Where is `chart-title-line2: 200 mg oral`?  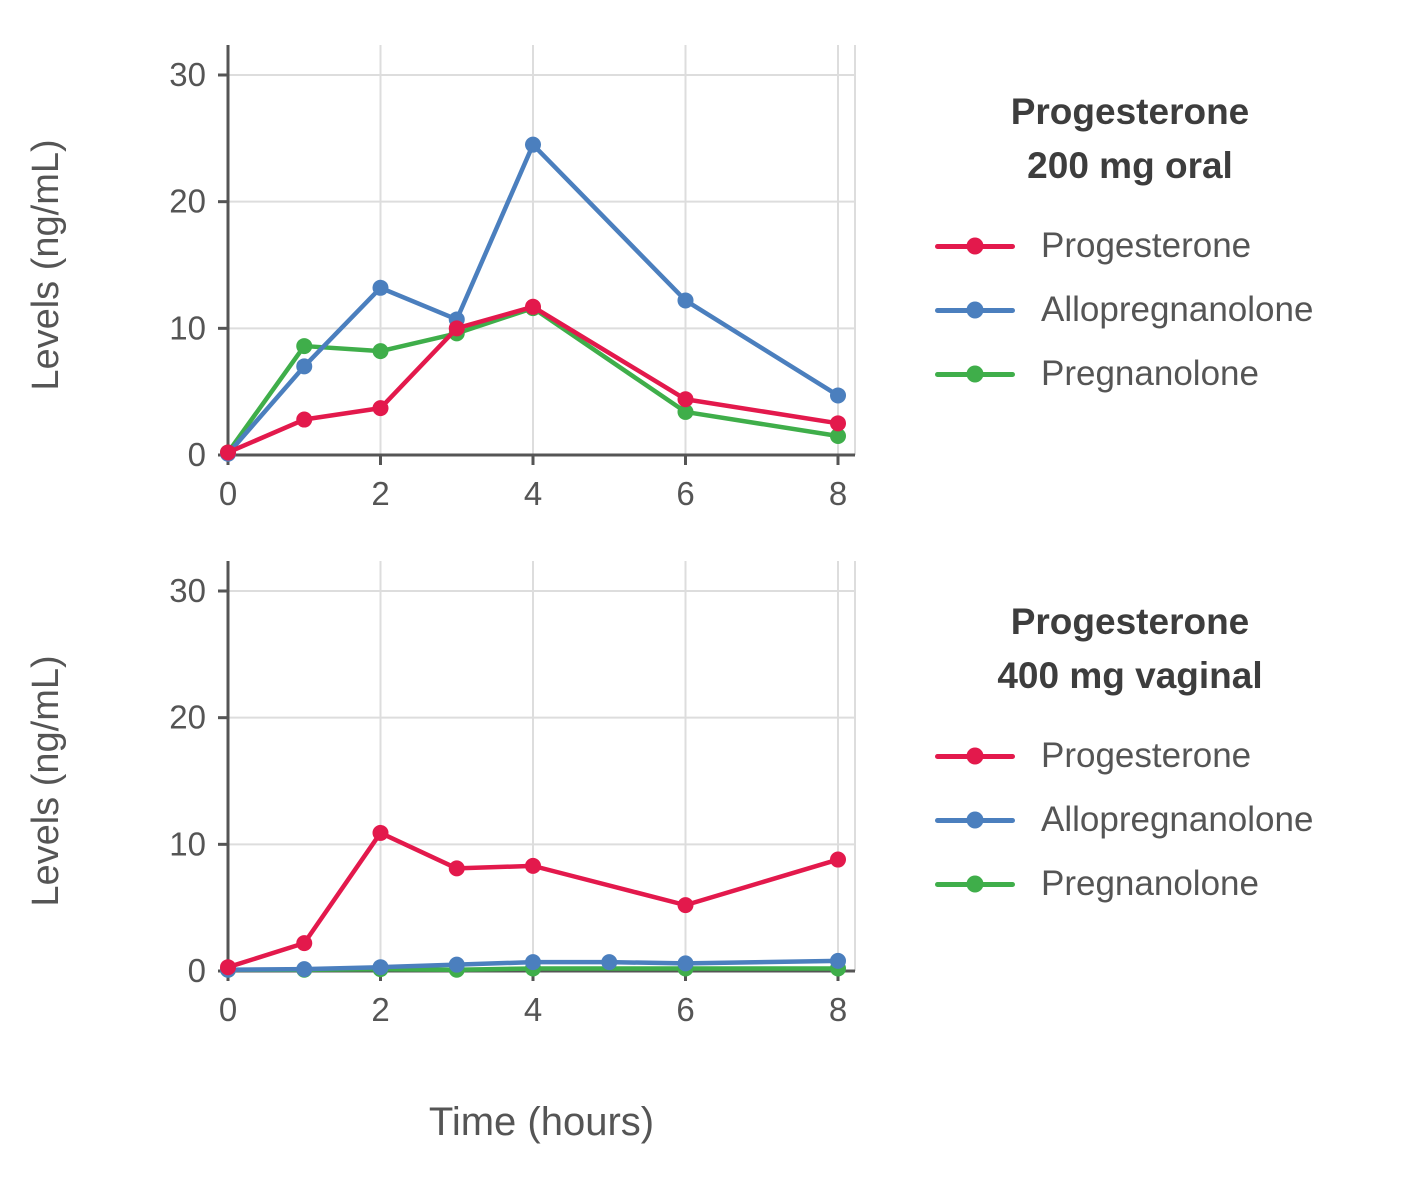
chart-title-line2: 200 mg oral is located at coordinates (1130, 165).